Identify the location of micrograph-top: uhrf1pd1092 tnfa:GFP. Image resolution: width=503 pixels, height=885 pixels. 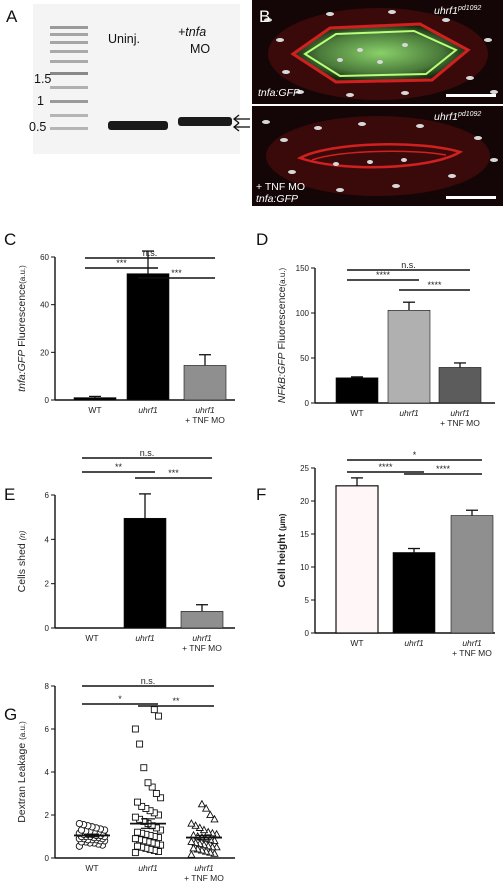
(377, 52).